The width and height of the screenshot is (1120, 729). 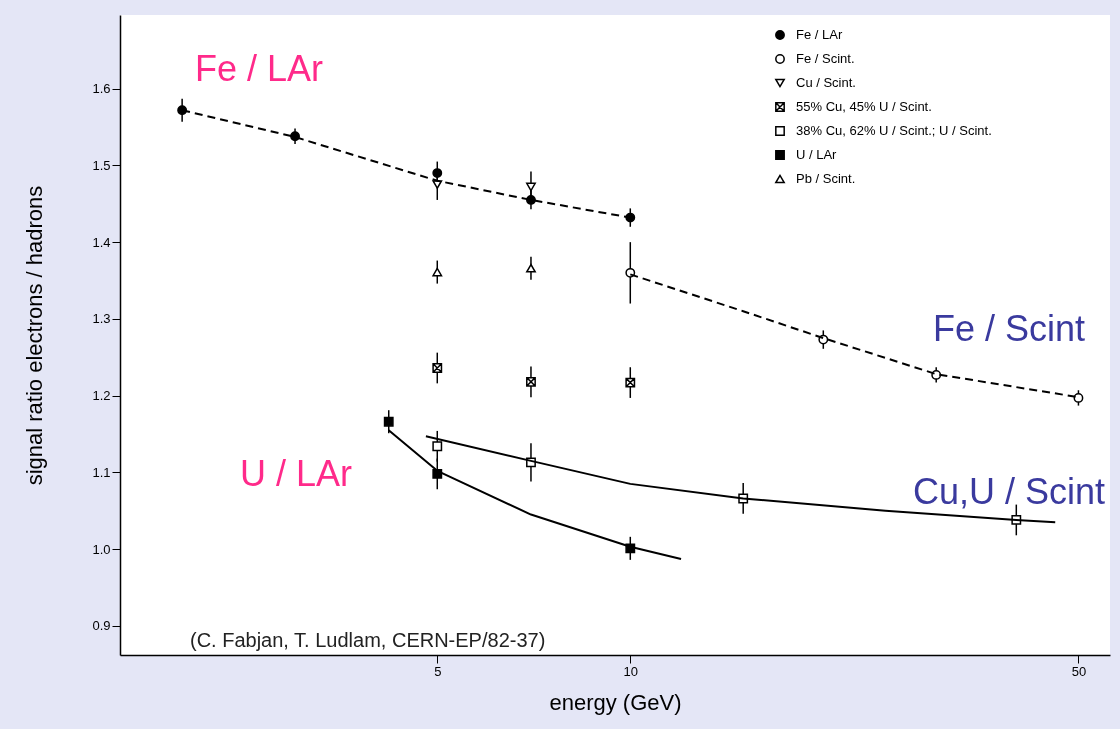 What do you see at coordinates (101, 626) in the screenshot?
I see `y-tick-label: 0.9` at bounding box center [101, 626].